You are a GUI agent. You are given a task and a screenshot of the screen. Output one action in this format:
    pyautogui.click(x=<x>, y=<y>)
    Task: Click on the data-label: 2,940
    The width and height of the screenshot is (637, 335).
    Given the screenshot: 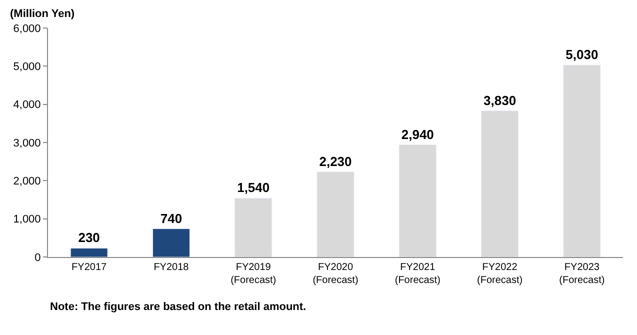 What is the action you would take?
    pyautogui.click(x=417, y=134)
    